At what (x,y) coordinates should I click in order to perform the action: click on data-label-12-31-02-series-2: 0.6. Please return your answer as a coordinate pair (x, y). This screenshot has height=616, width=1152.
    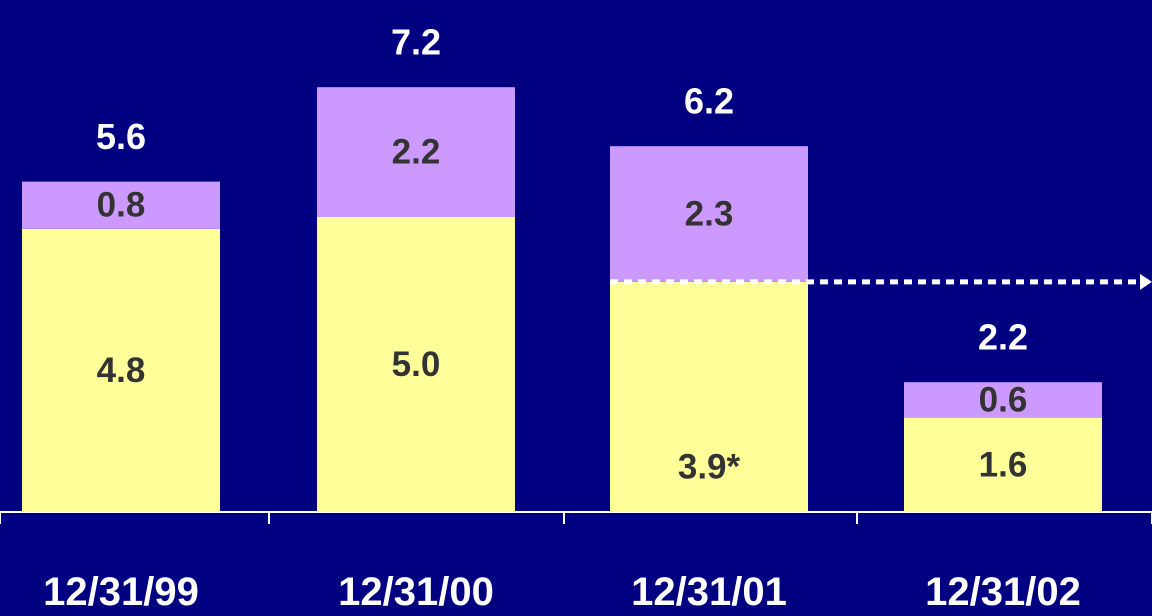
    Looking at the image, I should click on (1003, 399).